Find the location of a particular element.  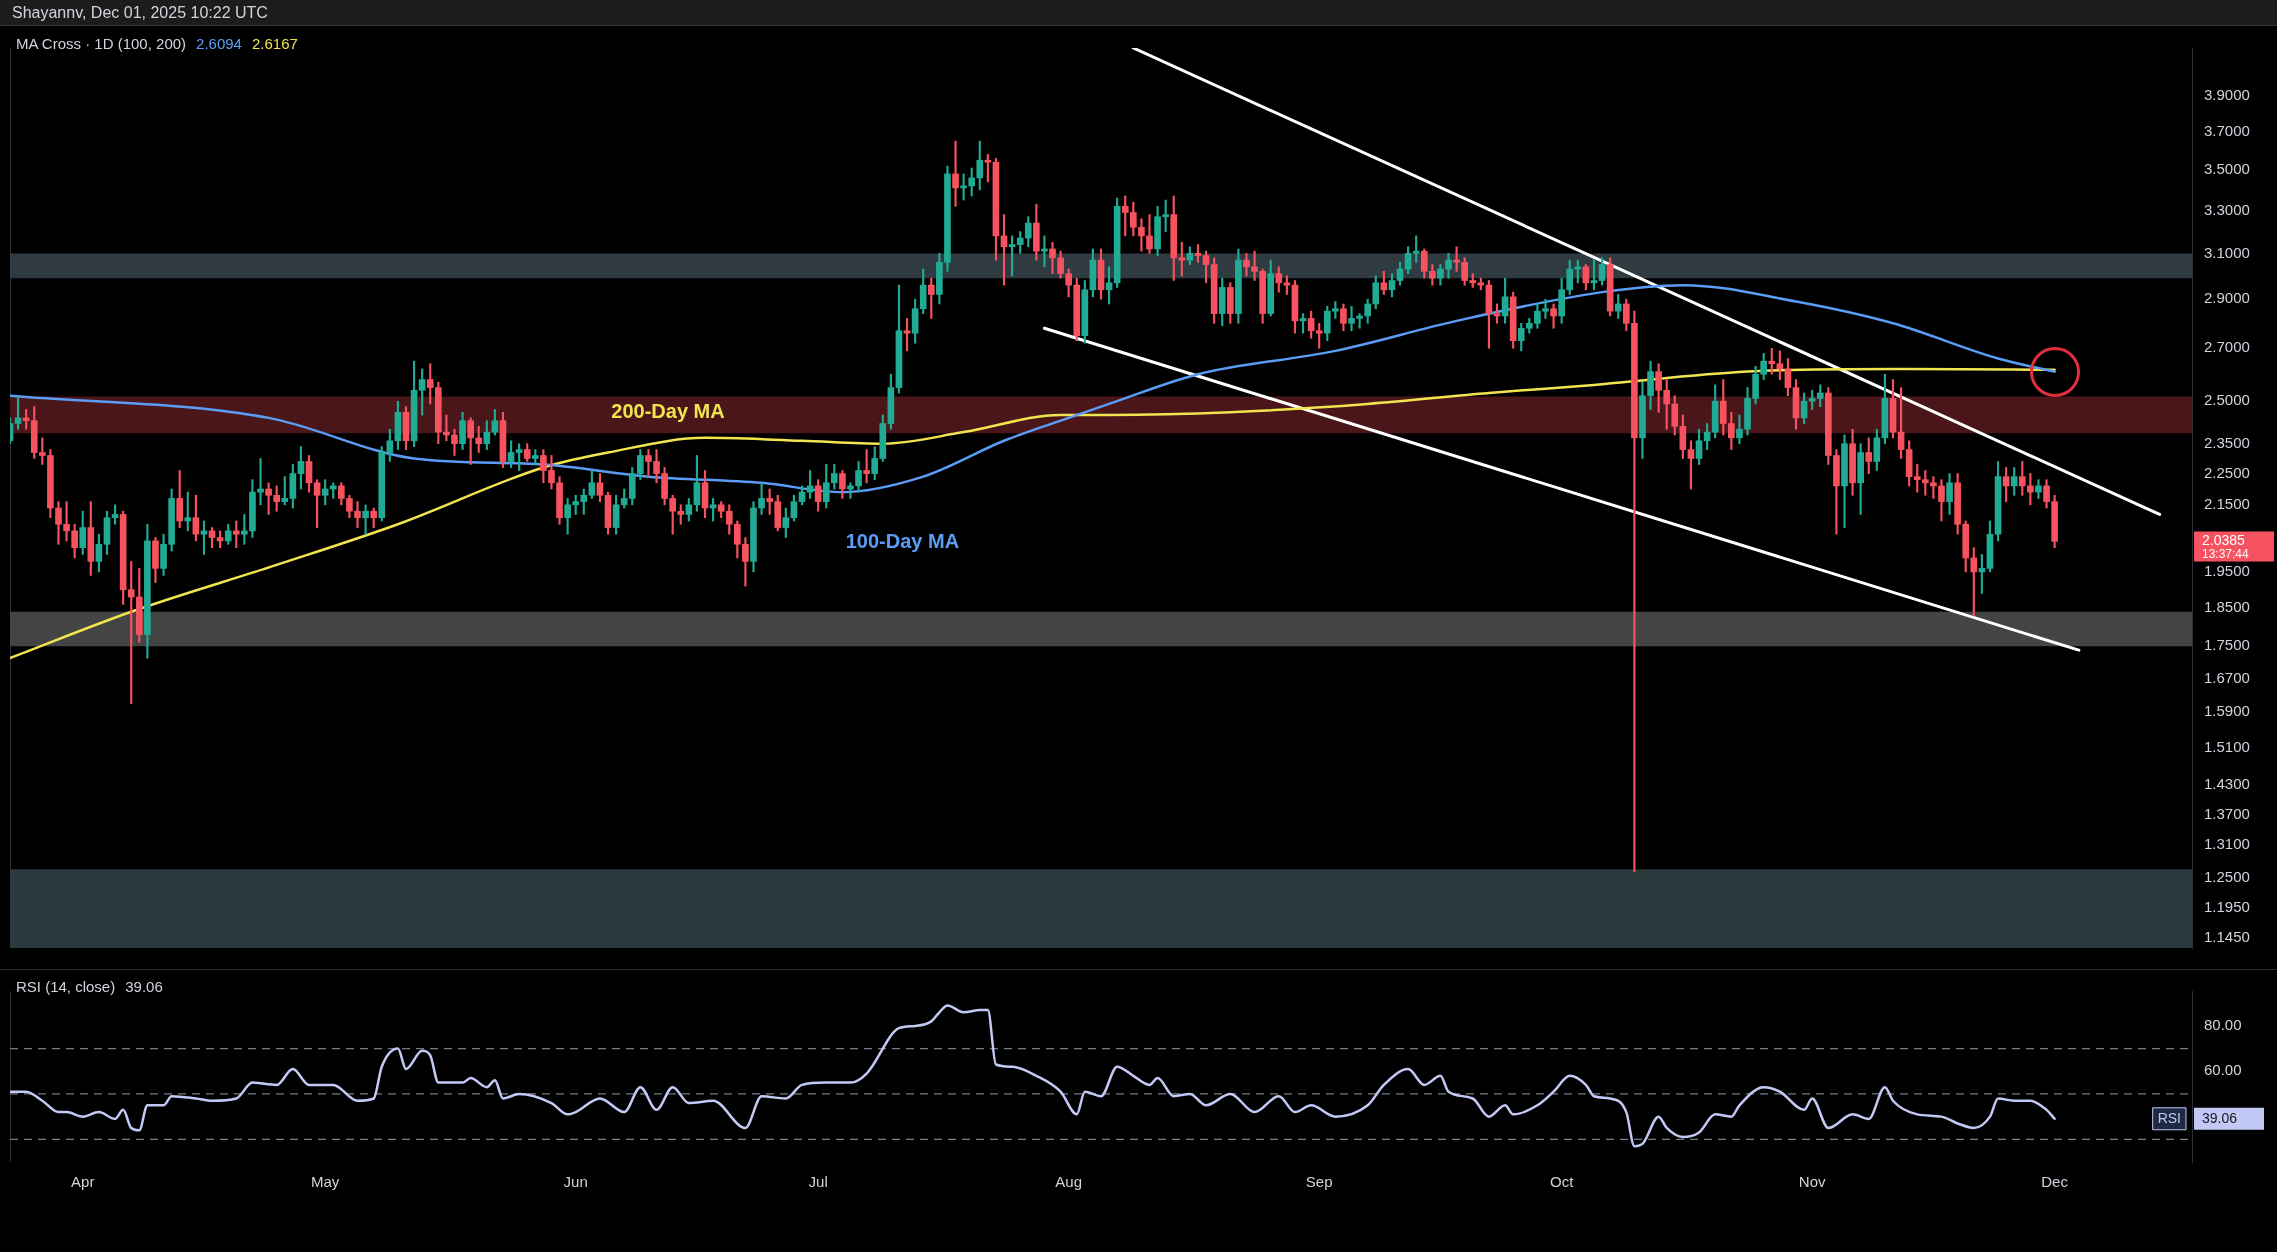

x-tick-label: Apr is located at coordinates (83, 1182).